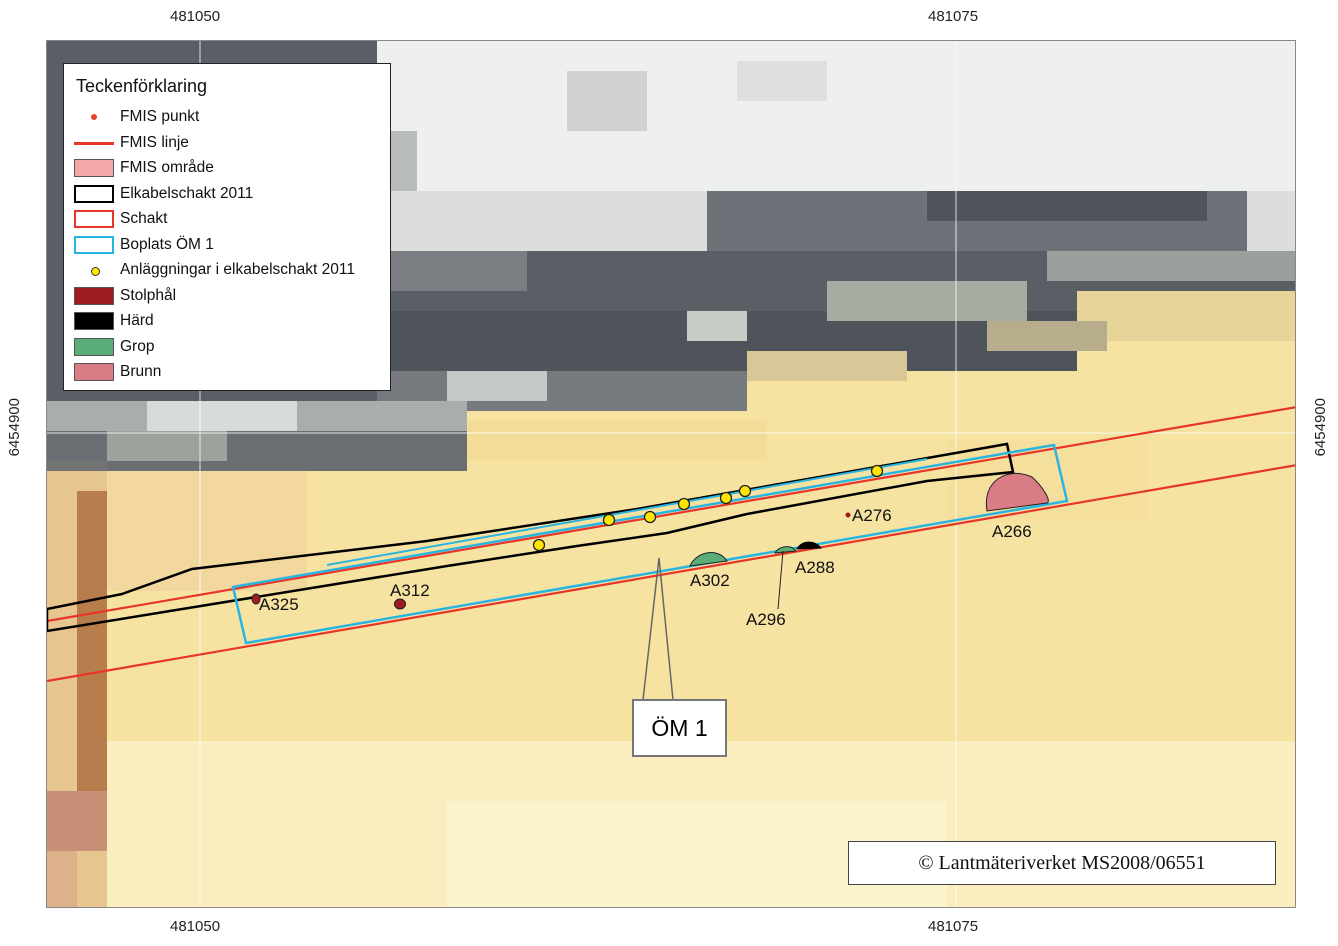 The width and height of the screenshot is (1338, 946). Describe the element at coordinates (279, 604) in the screenshot. I see `feature-label-a325: A325` at that location.